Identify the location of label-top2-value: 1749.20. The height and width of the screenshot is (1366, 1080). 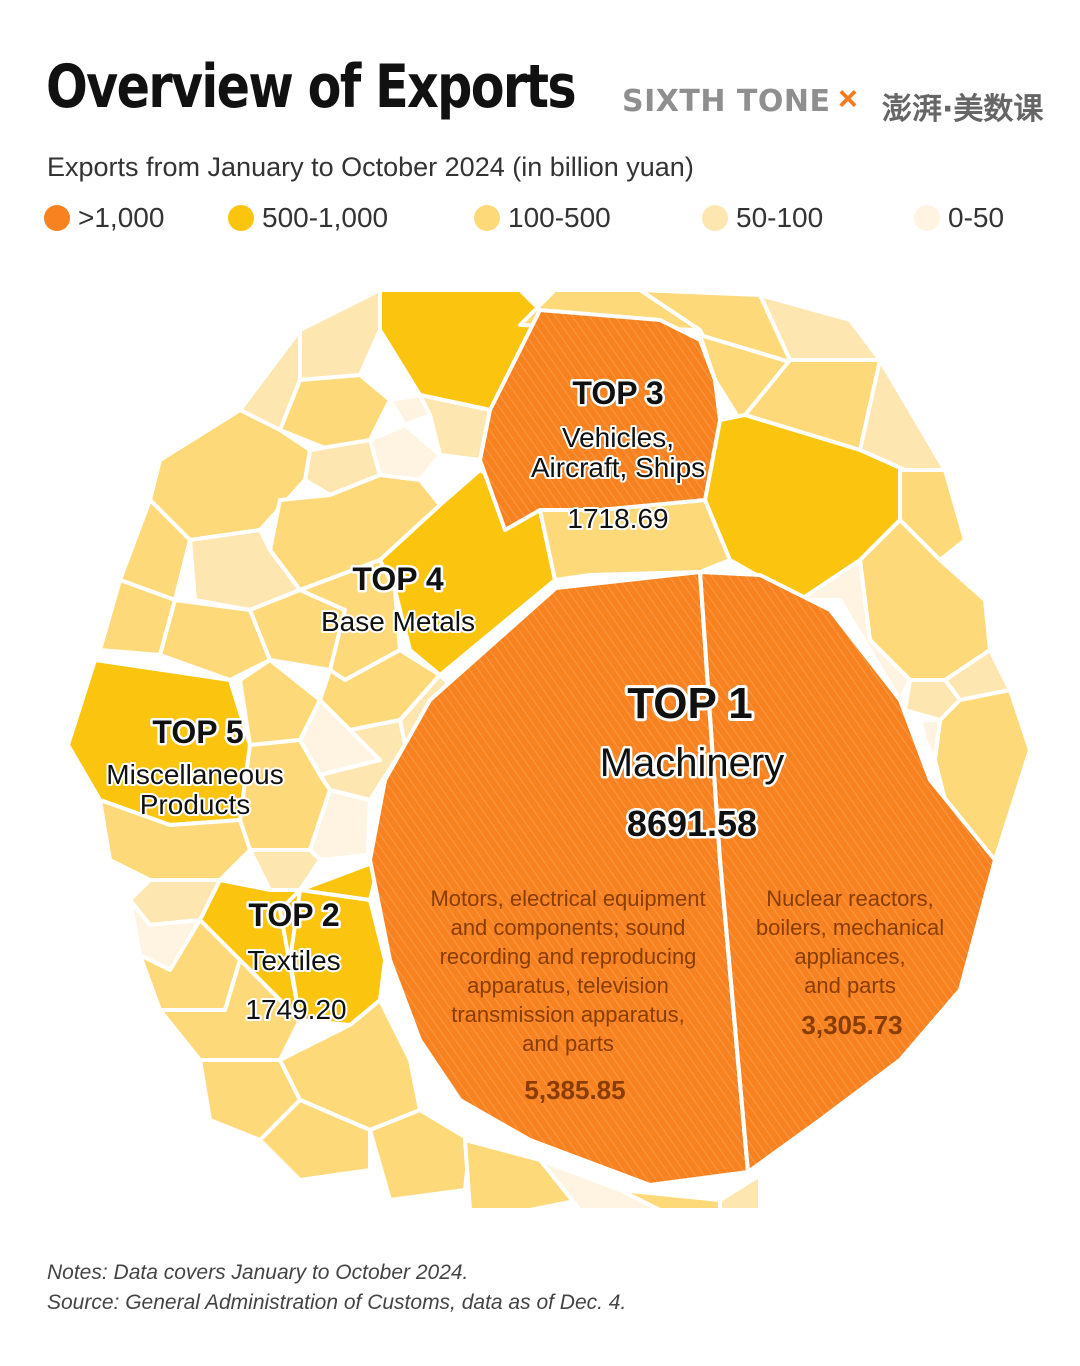
(295, 1009).